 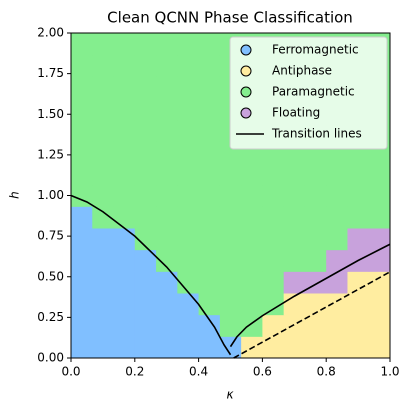 I want to click on y-axis-label: h, so click(x=15, y=195).